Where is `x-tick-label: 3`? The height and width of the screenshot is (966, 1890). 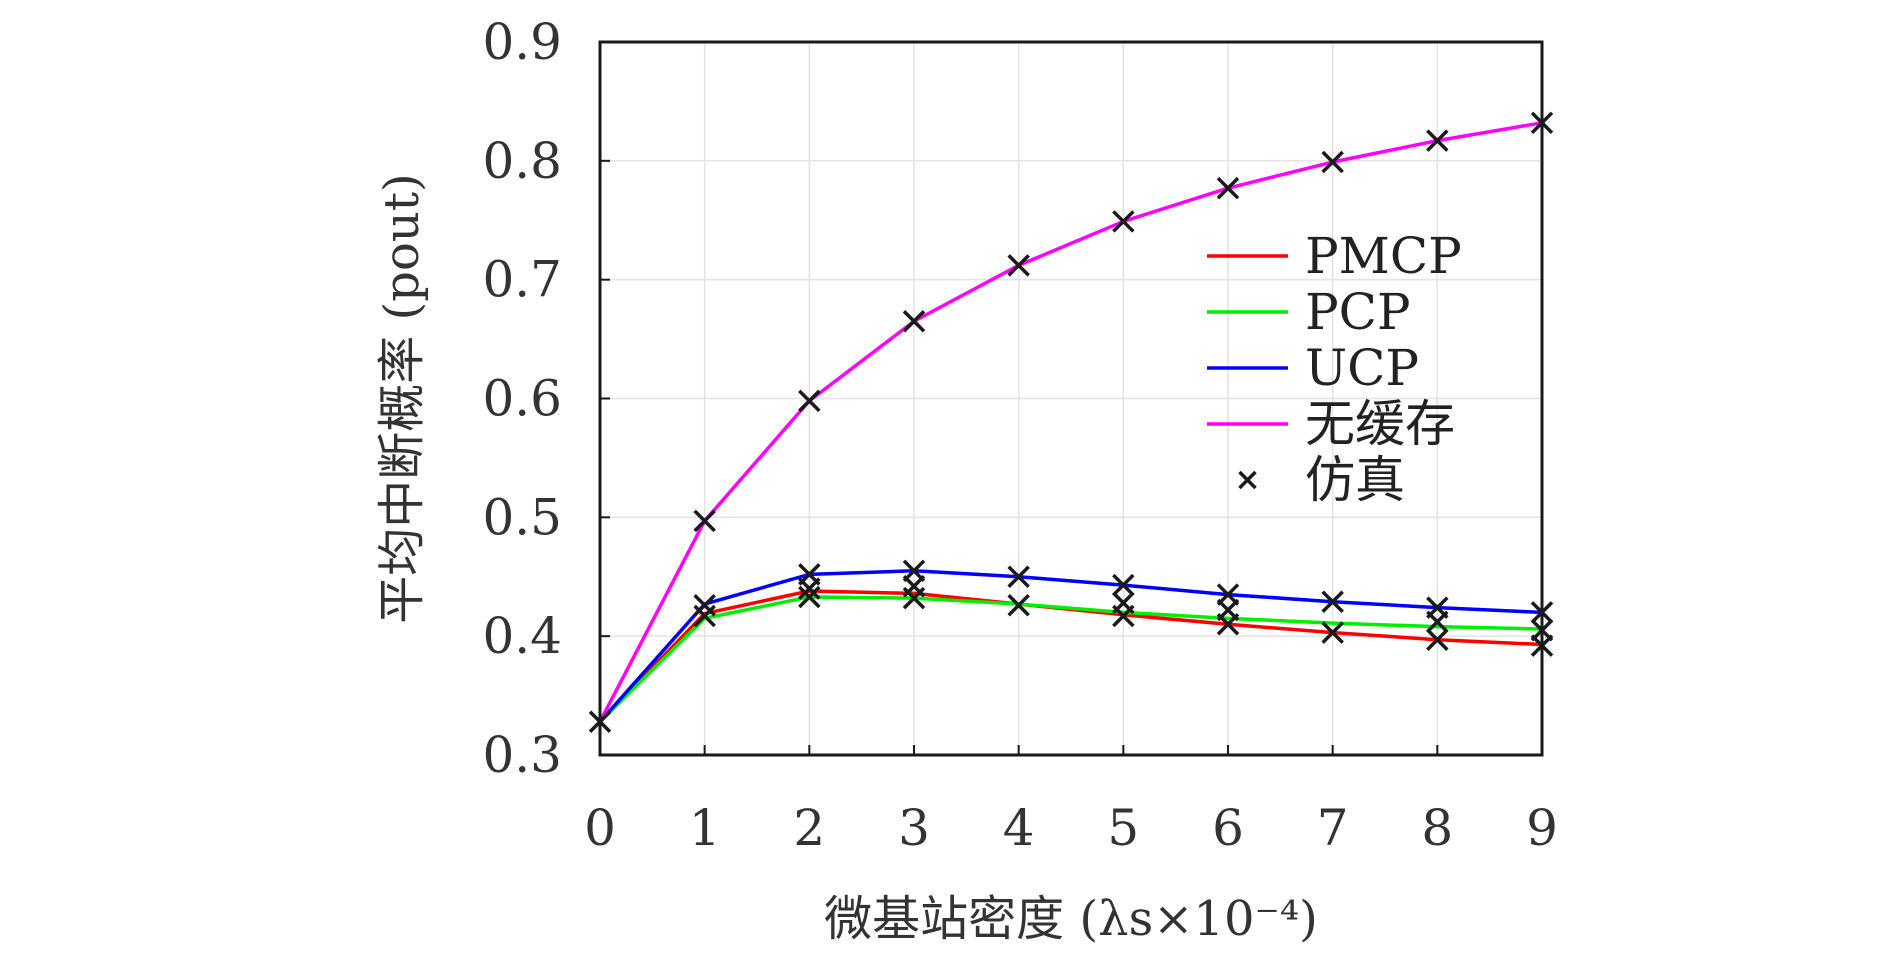
x-tick-label: 3 is located at coordinates (914, 828).